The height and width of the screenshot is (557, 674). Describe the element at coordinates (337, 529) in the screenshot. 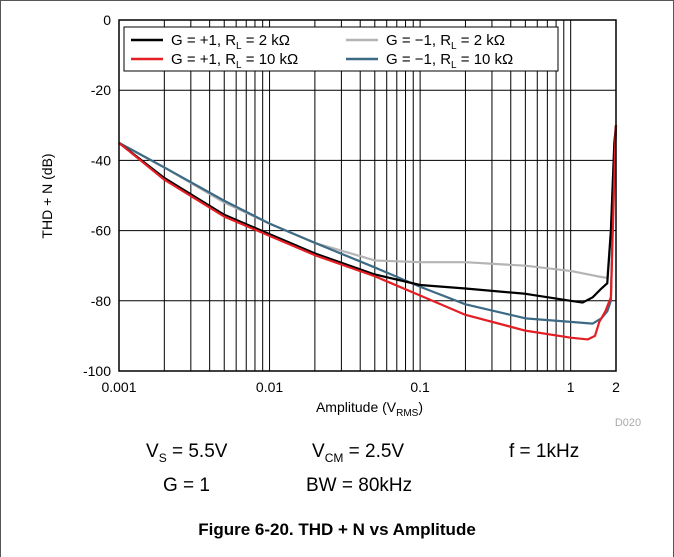

I see `figure-caption: Figure 6-20. THD + N vs Amplitude` at that location.